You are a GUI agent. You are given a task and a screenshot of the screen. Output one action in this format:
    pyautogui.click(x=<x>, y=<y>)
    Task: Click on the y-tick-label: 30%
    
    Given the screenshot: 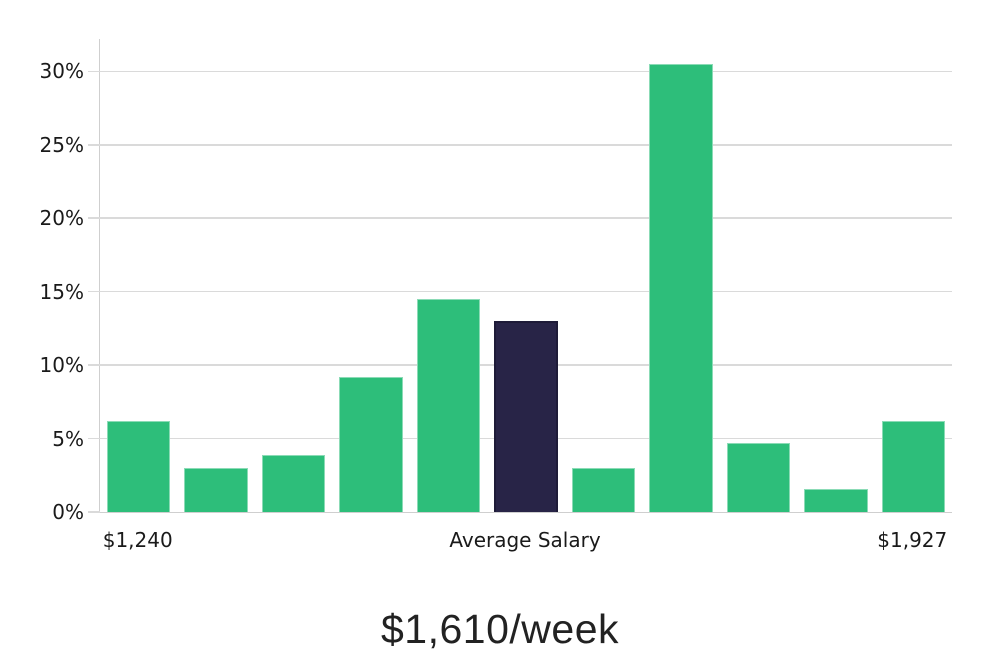 What is the action you would take?
    pyautogui.click(x=61, y=71)
    